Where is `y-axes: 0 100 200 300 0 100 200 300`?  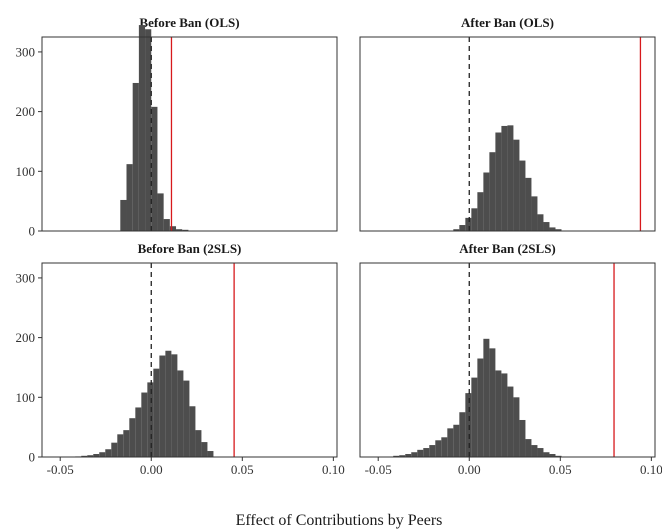
y-axes: 0 100 200 300 0 100 200 300 is located at coordinates (29, 254).